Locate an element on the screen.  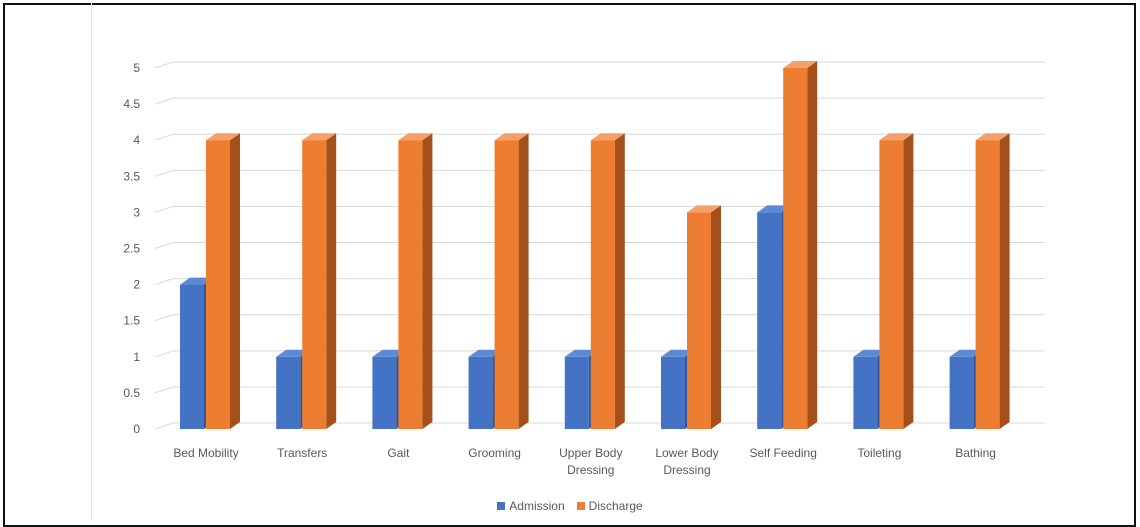
category-label: Upper Body is located at coordinates (590, 453).